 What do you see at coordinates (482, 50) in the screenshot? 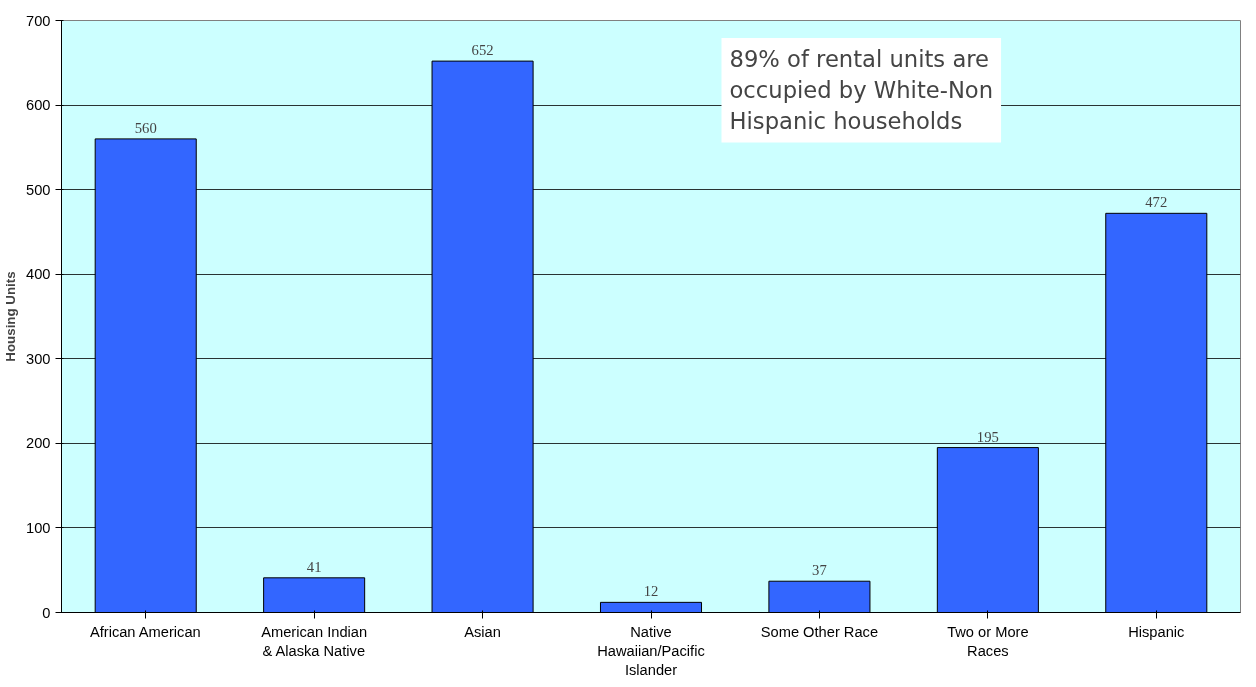
I see `data-label: 652` at bounding box center [482, 50].